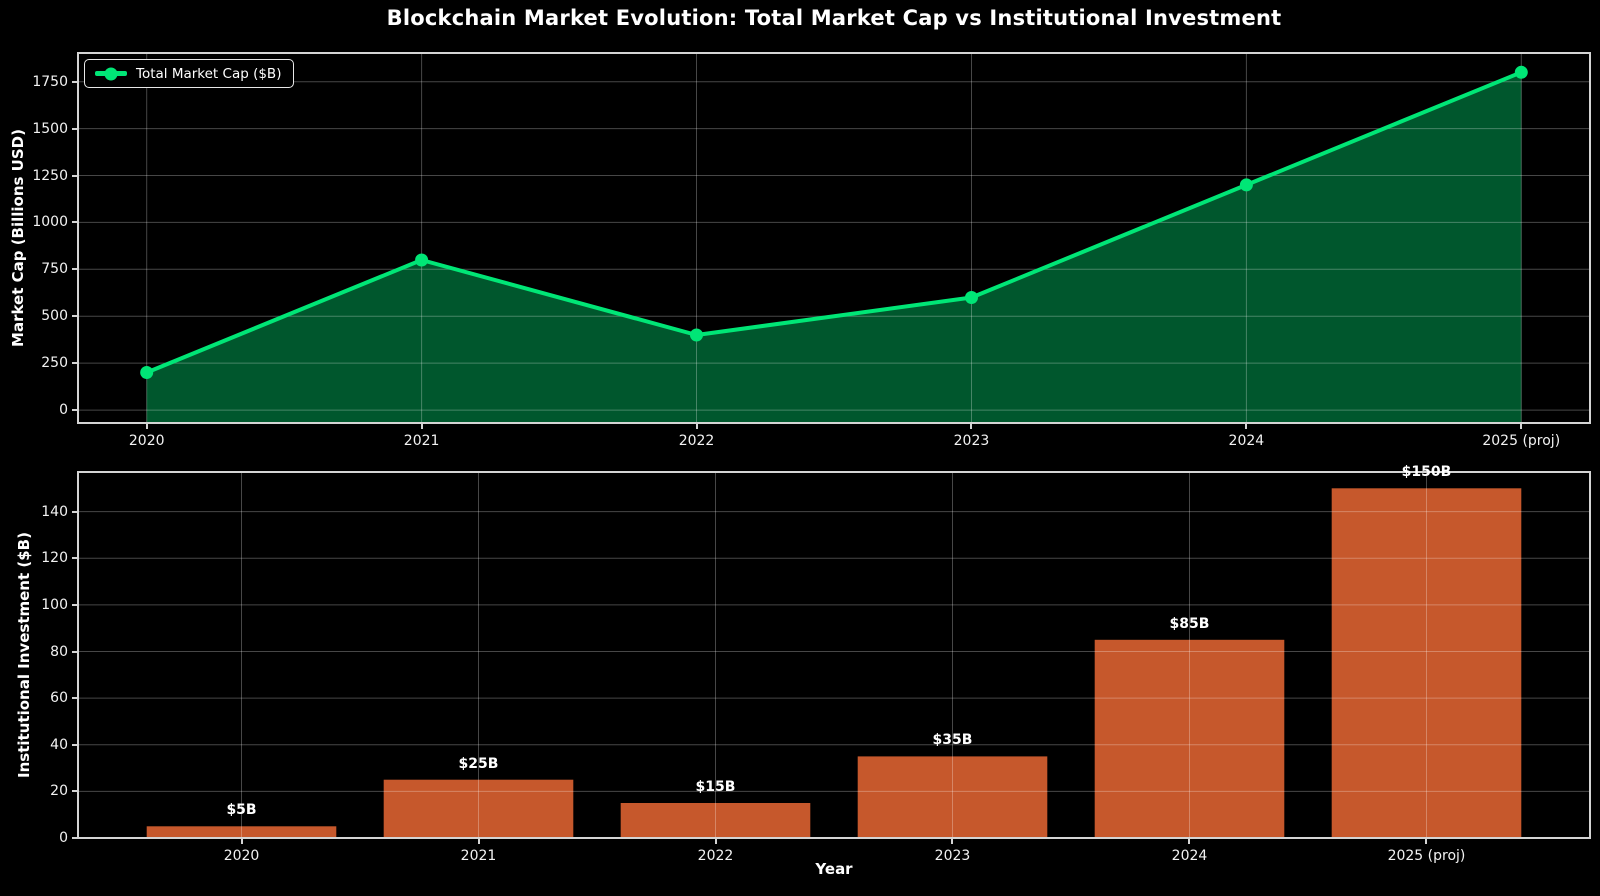 Image resolution: width=1600 pixels, height=896 pixels. What do you see at coordinates (241, 810) in the screenshot?
I see `bar-value-label-2020: $5B` at bounding box center [241, 810].